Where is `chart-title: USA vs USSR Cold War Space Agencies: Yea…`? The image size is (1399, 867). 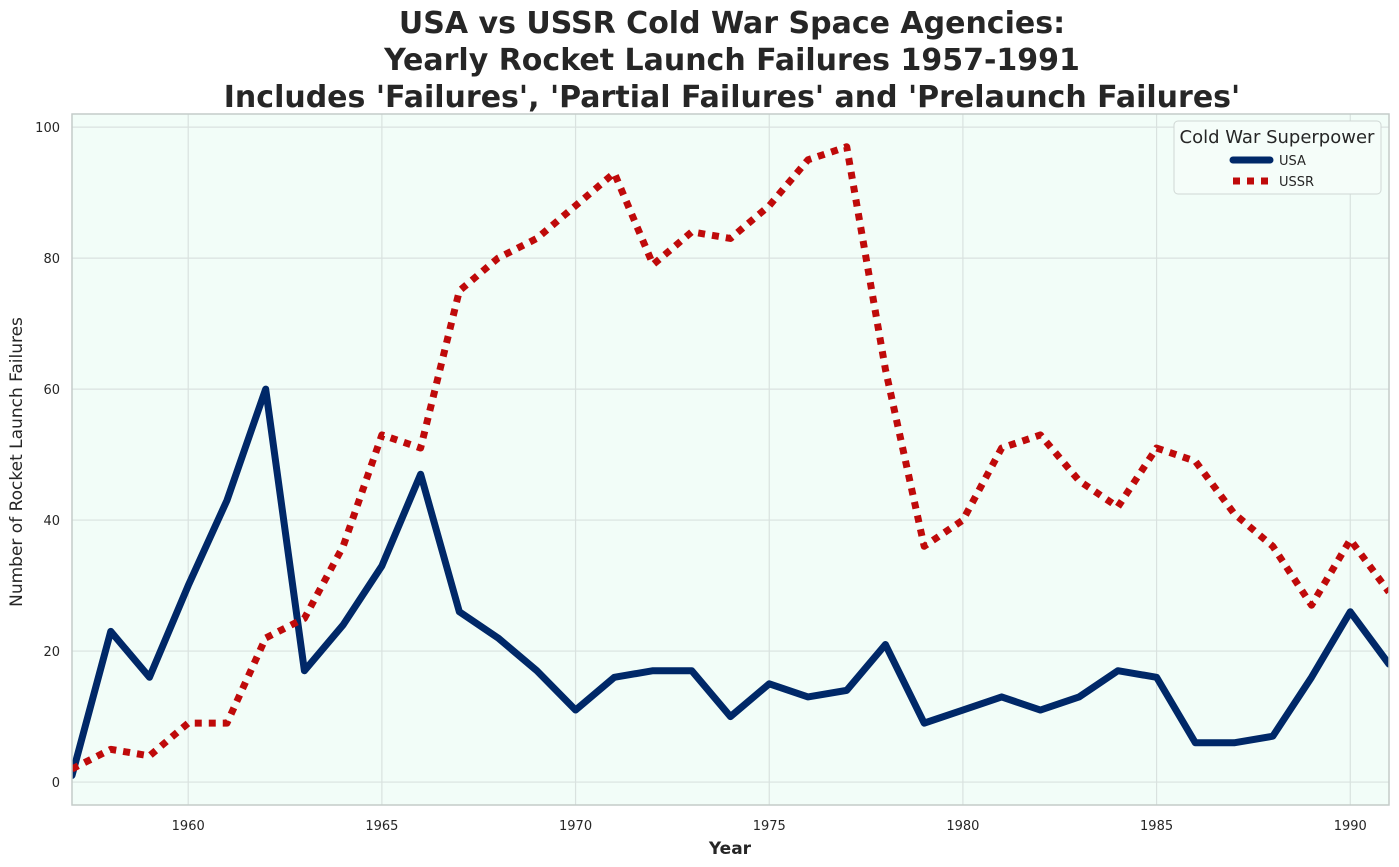
chart-title: USA vs USSR Cold War Space Agencies: Yea… is located at coordinates (732, 60).